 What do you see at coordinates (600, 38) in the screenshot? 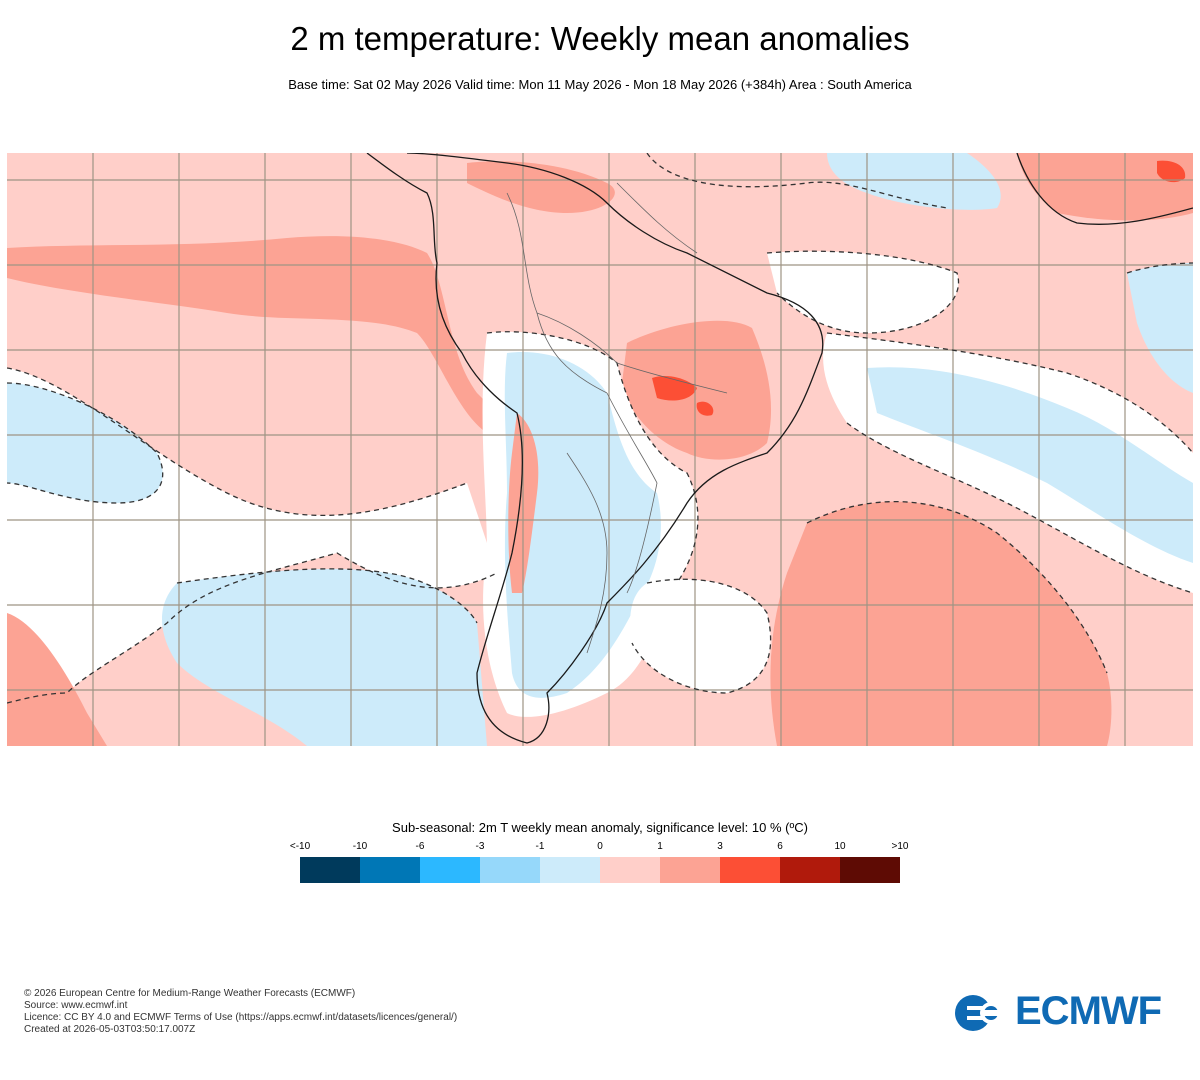
I see `chart-title: 2 m temperature: Weekly mean anomalies` at bounding box center [600, 38].